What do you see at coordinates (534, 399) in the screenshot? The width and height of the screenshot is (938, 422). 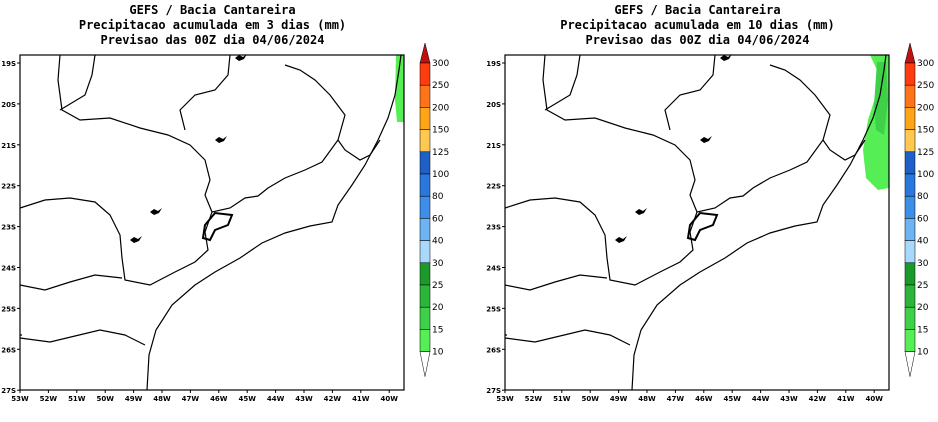 I see `lon-tick-label: 52W` at bounding box center [534, 399].